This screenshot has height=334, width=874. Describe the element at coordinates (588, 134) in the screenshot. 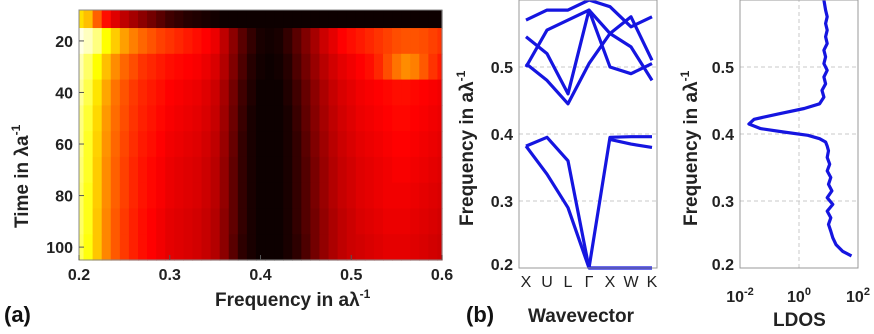

I see `band-frame` at that location.